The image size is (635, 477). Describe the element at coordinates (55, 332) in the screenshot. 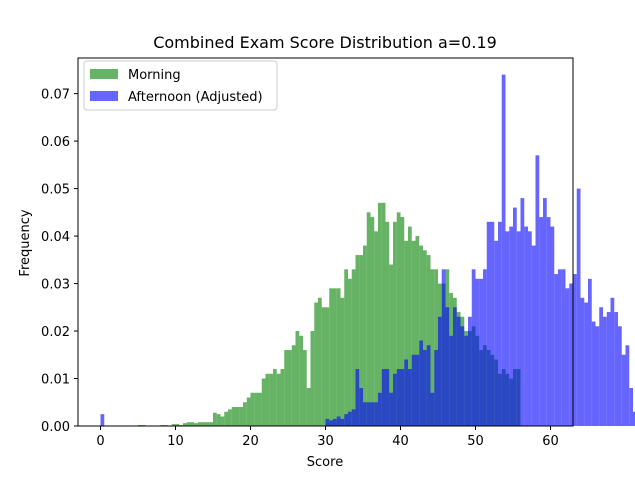

I see `y-tick-label: 0.02` at that location.